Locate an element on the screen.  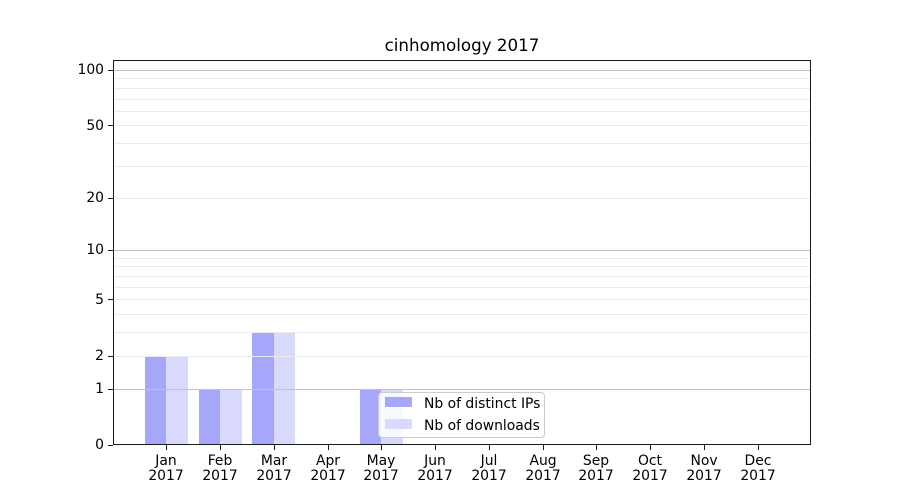
bar-feb-downloads is located at coordinates (231, 416).